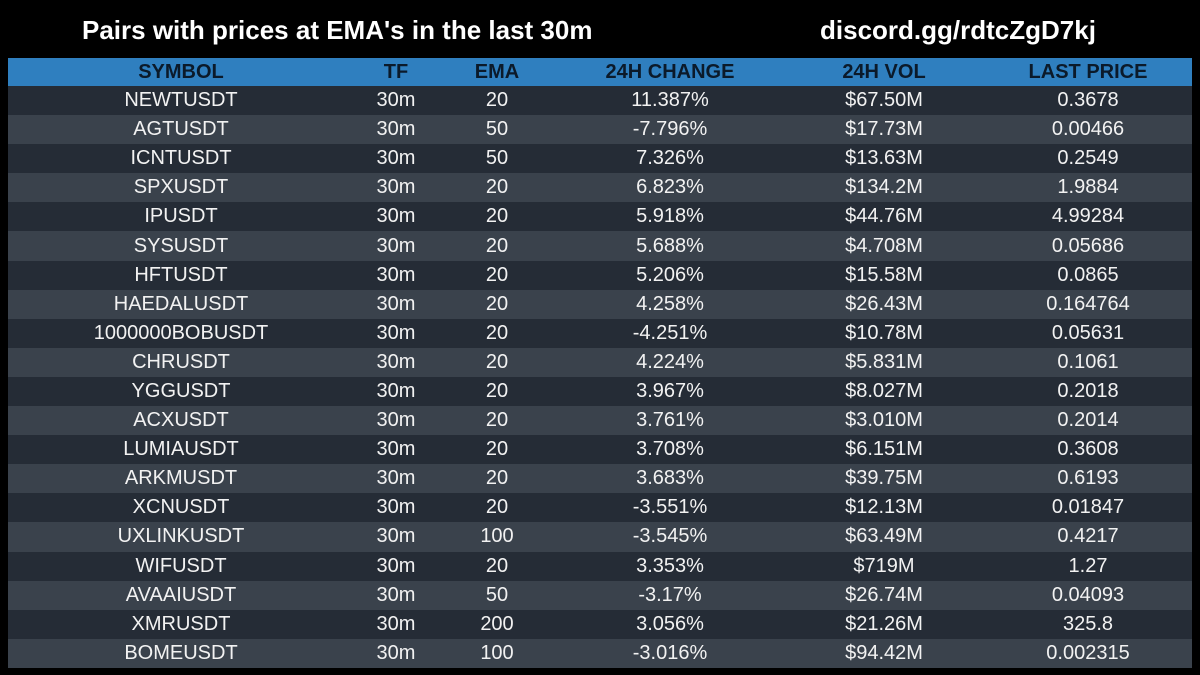 The width and height of the screenshot is (1200, 675). I want to click on change-cell: 3.353%, so click(670, 565).